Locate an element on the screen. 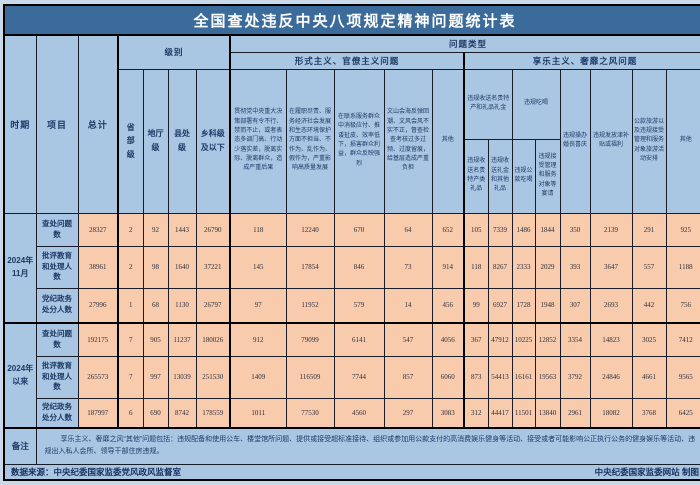 This screenshot has width=700, height=485. credit-text: 中央纪委国家监委网站 制图 is located at coordinates (647, 471).